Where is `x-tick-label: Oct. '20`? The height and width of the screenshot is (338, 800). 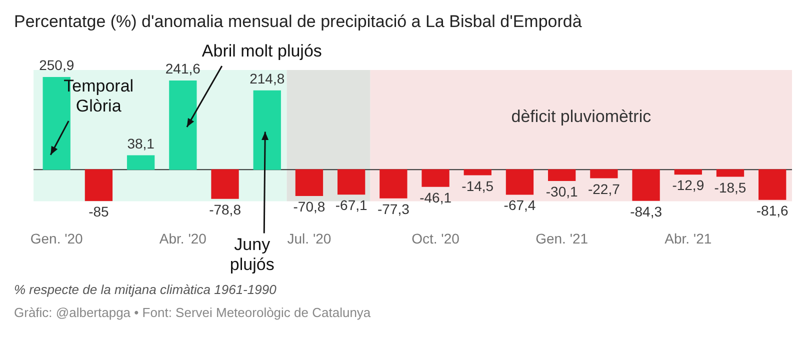
x-tick-label: Oct. '20 is located at coordinates (436, 238).